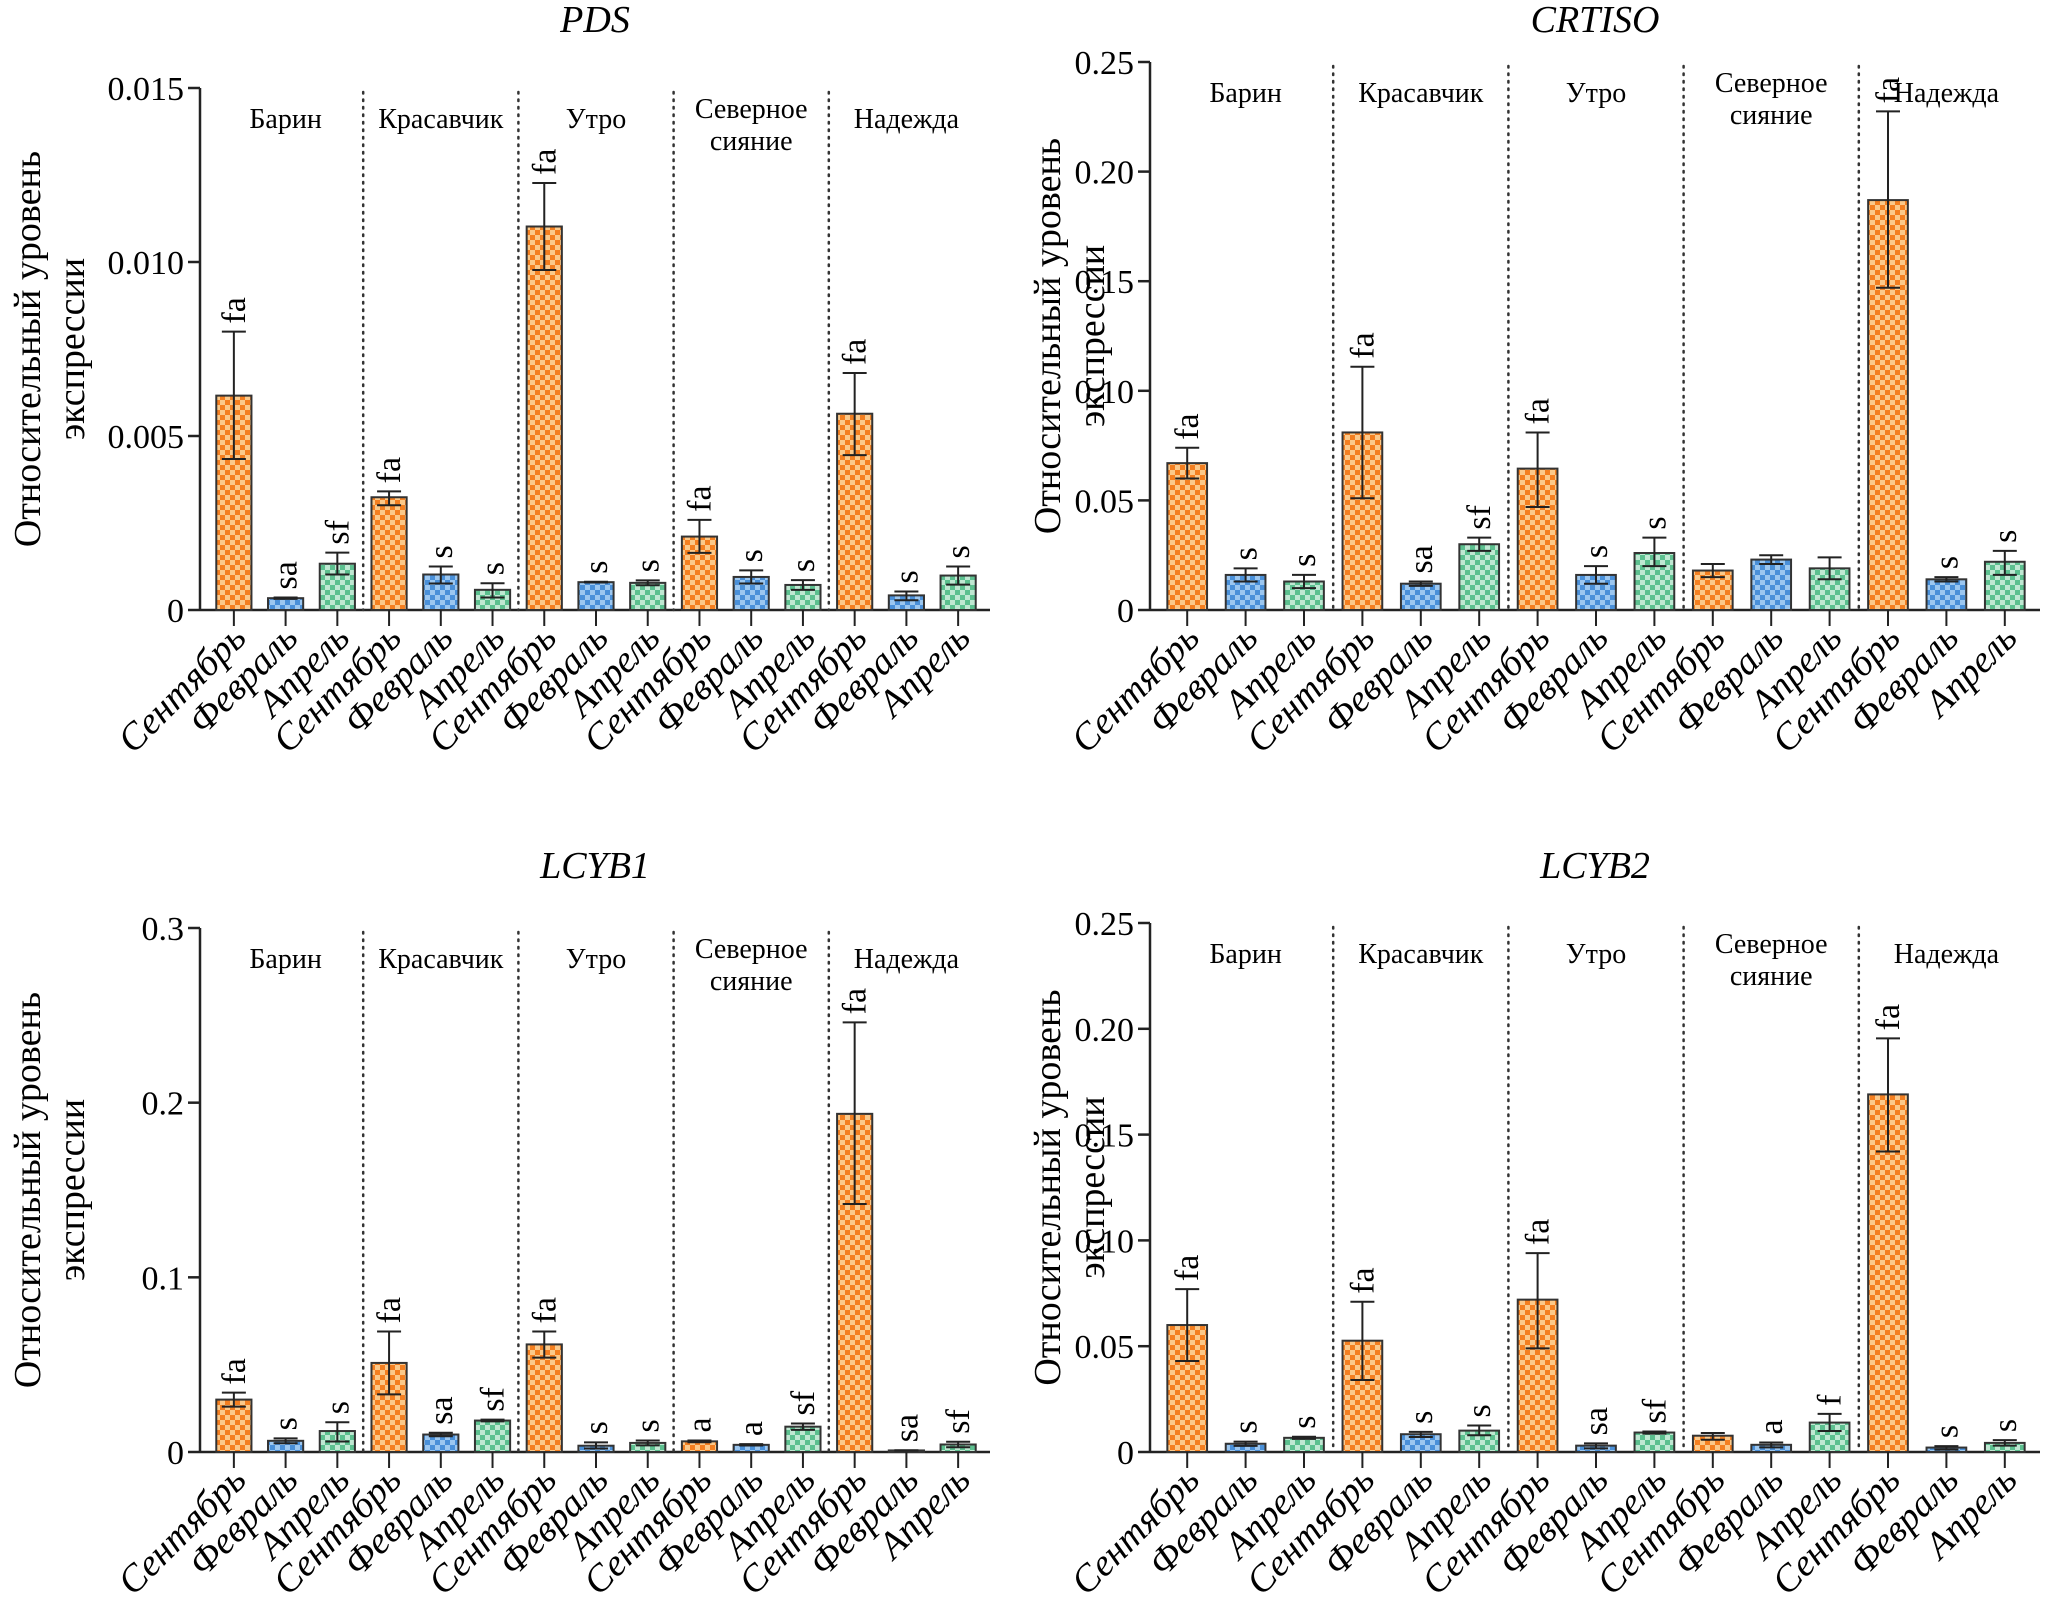 The image size is (2050, 1611). Describe the element at coordinates (594, 866) in the screenshot. I see `chart-title: LCYB1` at that location.